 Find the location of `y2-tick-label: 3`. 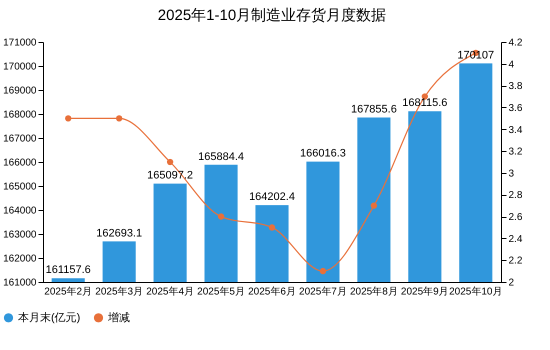

y2-tick-label: 3 is located at coordinates (511, 174).